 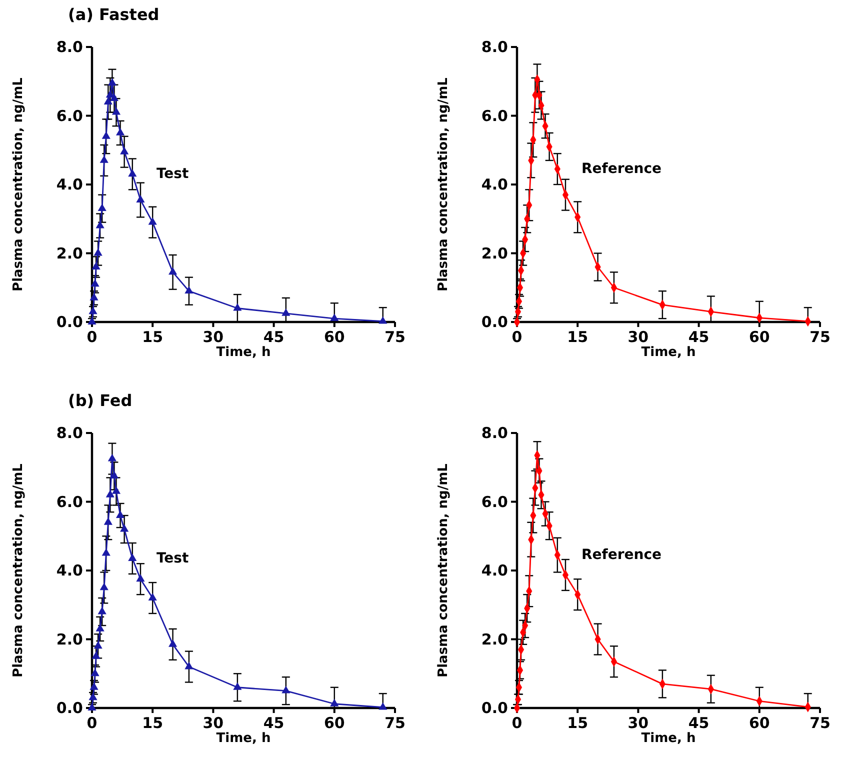 What do you see at coordinates (114, 14) in the screenshot?
I see `chart-title: (a) Fasted` at bounding box center [114, 14].